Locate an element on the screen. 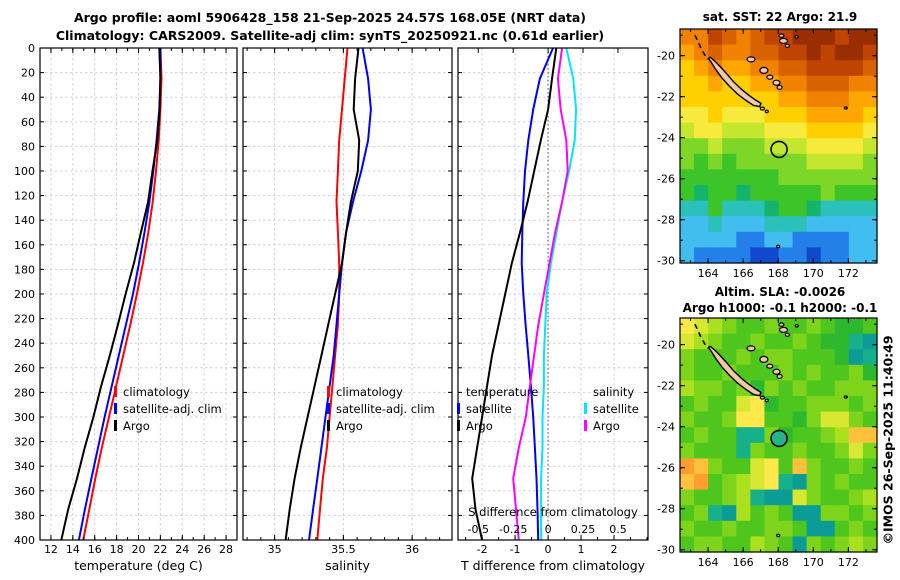 This screenshot has width=900, height=580. tick-label: -1 is located at coordinates (515, 549).